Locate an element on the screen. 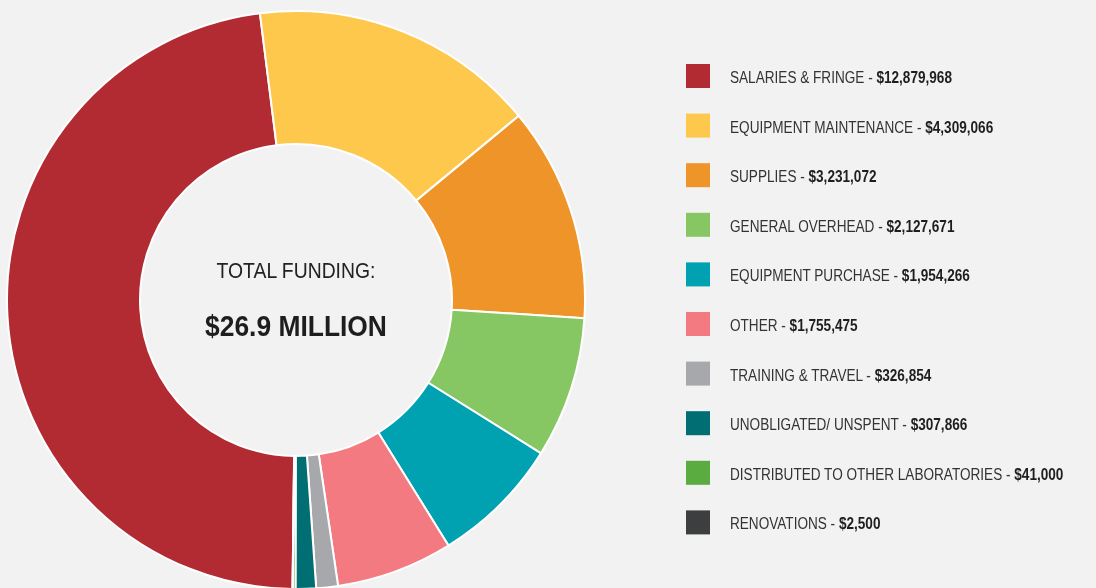 This screenshot has height=588, width=1096. data-label: $2,500 is located at coordinates (858, 523).